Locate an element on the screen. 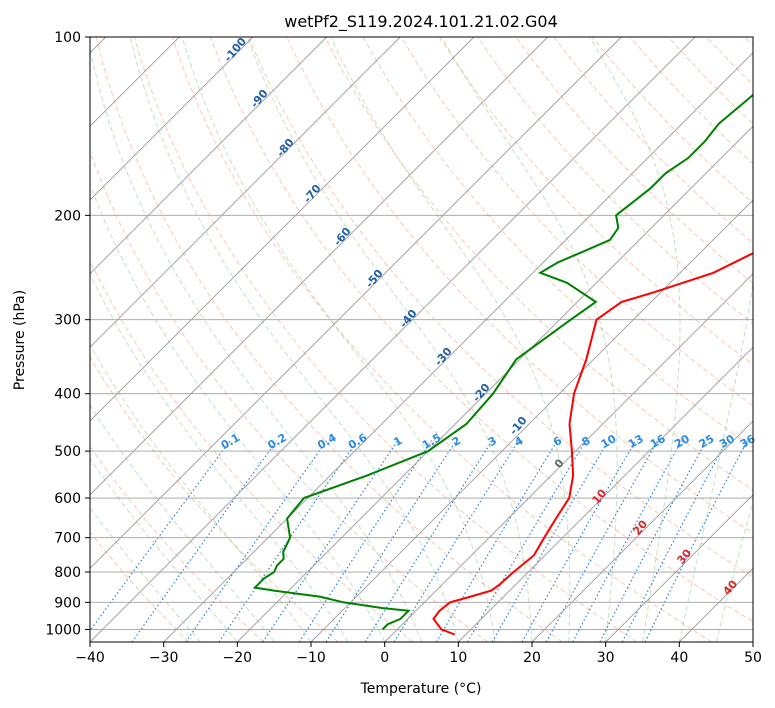 The width and height of the screenshot is (775, 708). x-tick-label: 10 is located at coordinates (458, 658).